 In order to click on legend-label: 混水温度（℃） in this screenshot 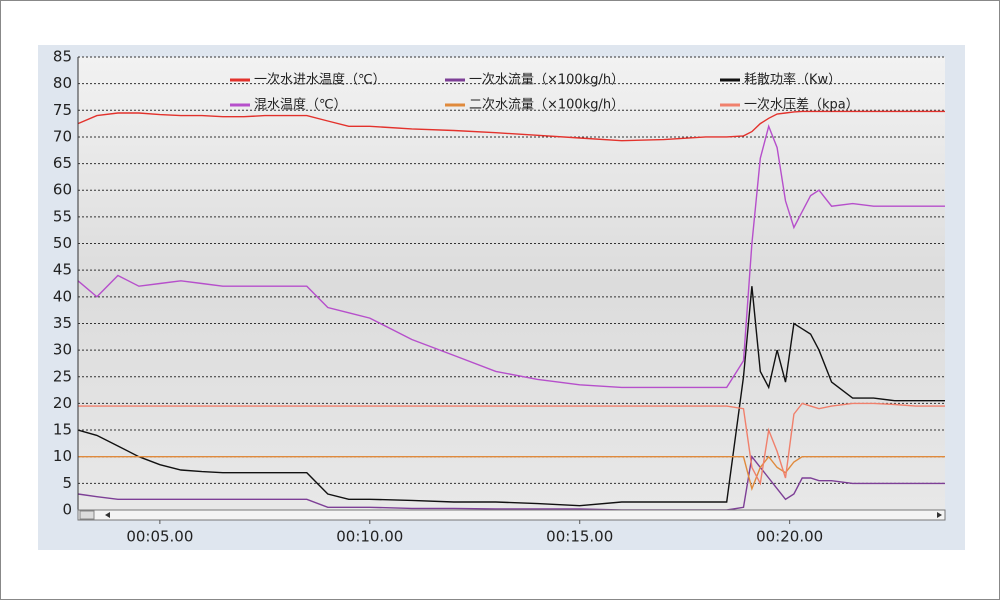, I will do `click(300, 105)`.